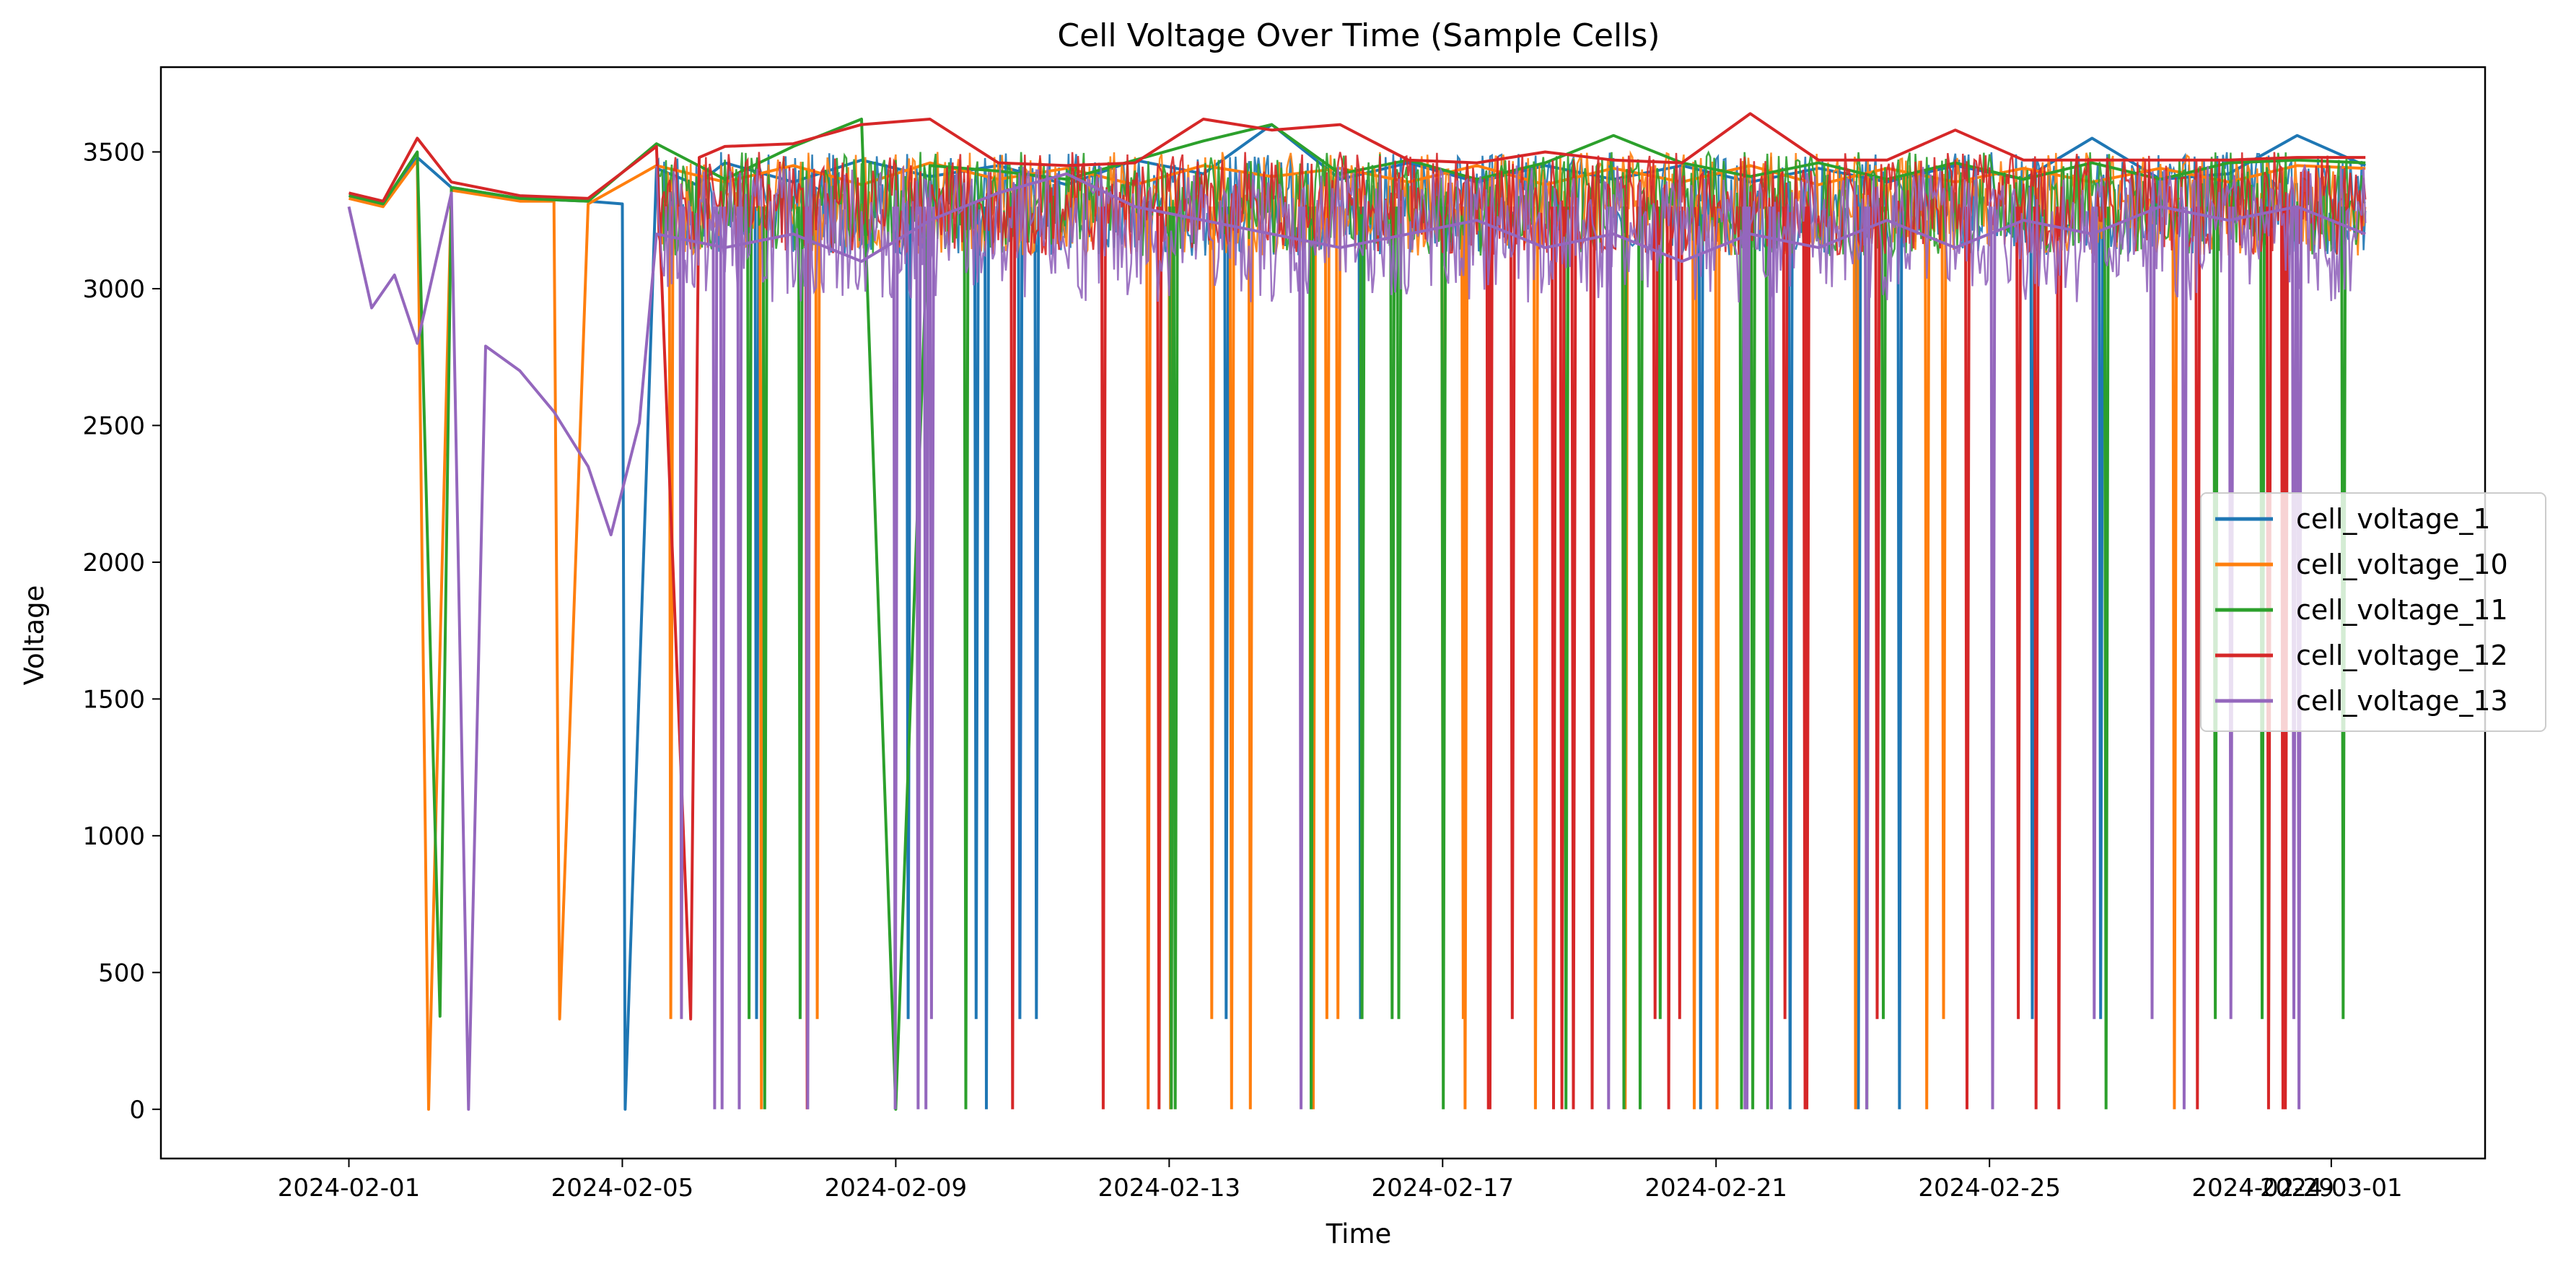 The width and height of the screenshot is (2576, 1274). What do you see at coordinates (349, 1189) in the screenshot?
I see `x-tick-label: 2024-02-01` at bounding box center [349, 1189].